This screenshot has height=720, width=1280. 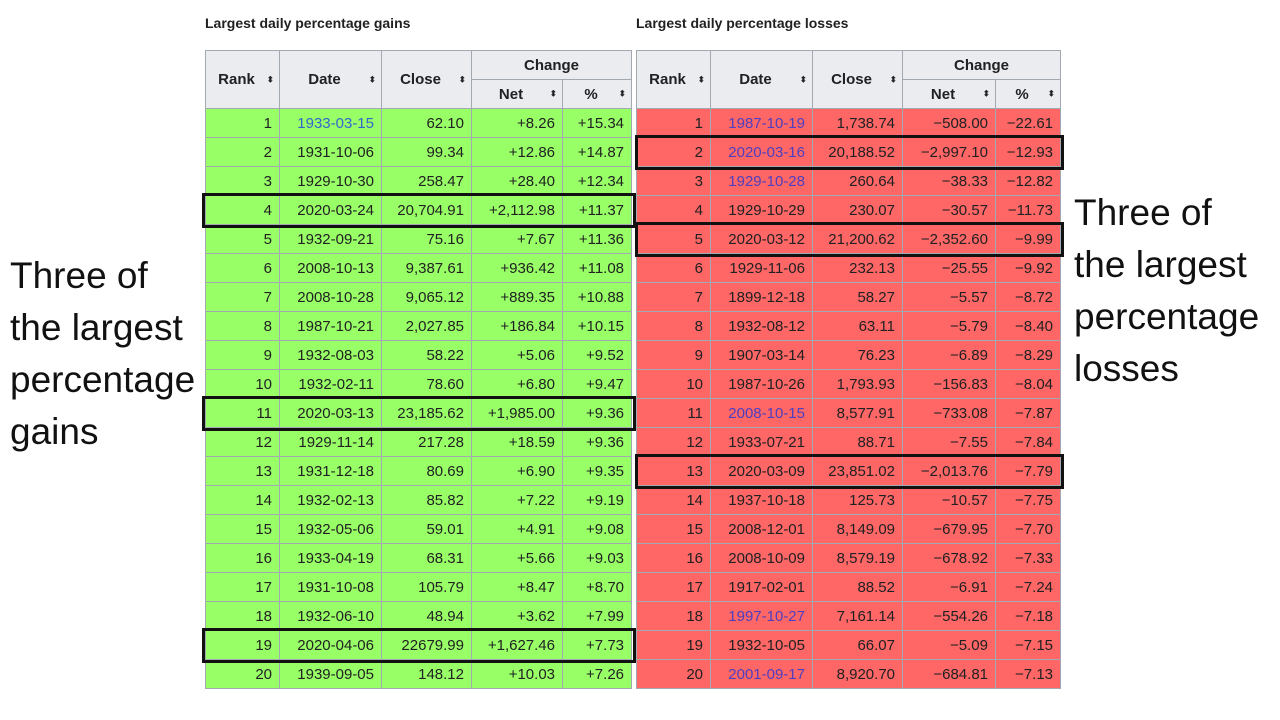 What do you see at coordinates (857, 152) in the screenshot?
I see `close-cell: 20,188.52` at bounding box center [857, 152].